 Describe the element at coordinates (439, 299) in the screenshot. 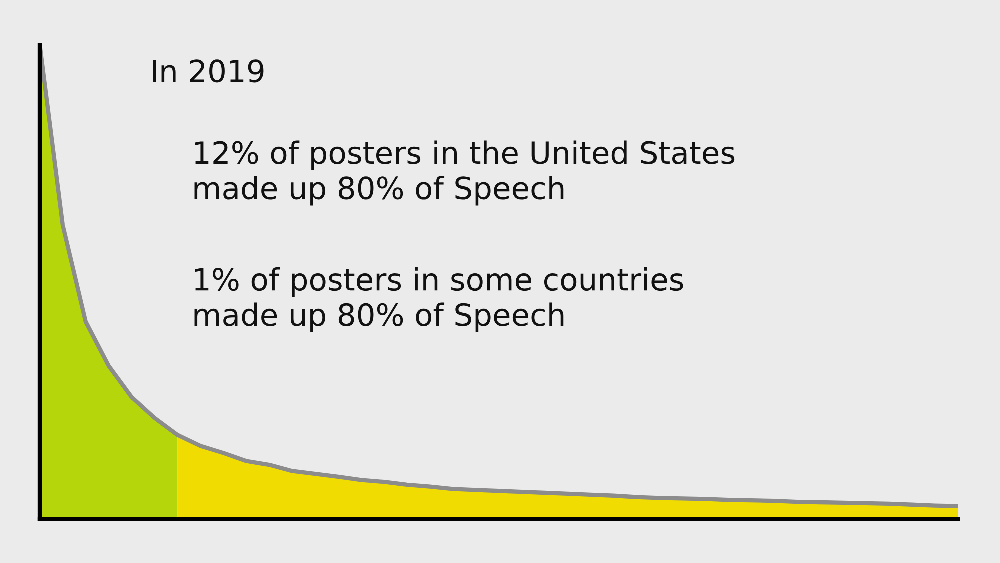

I see `annotation: 1% of posters in some countries made up 80% of Speech` at that location.